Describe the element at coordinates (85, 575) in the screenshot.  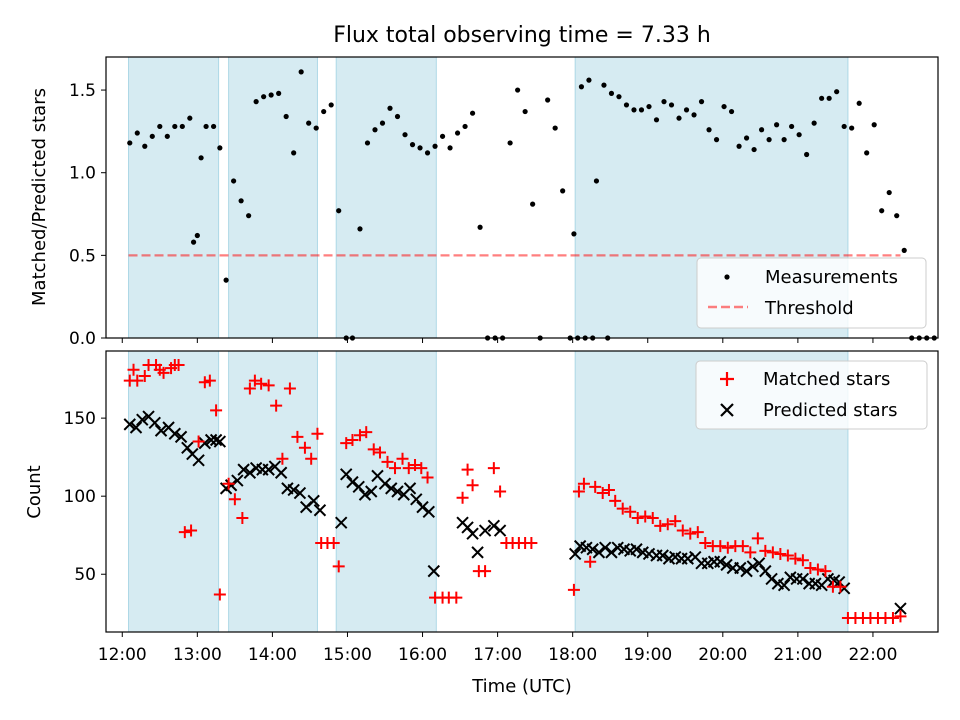
I see `bottom-ytick-label: 50` at that location.